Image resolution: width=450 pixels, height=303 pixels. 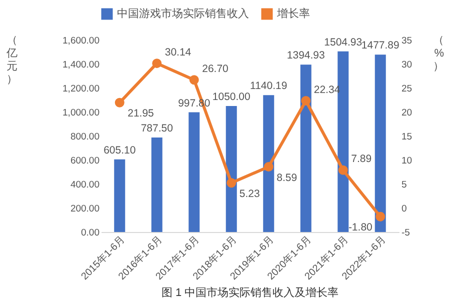 What do you see at coordinates (404, 209) in the screenshot?
I see `y2-tick-label: 0` at bounding box center [404, 209].